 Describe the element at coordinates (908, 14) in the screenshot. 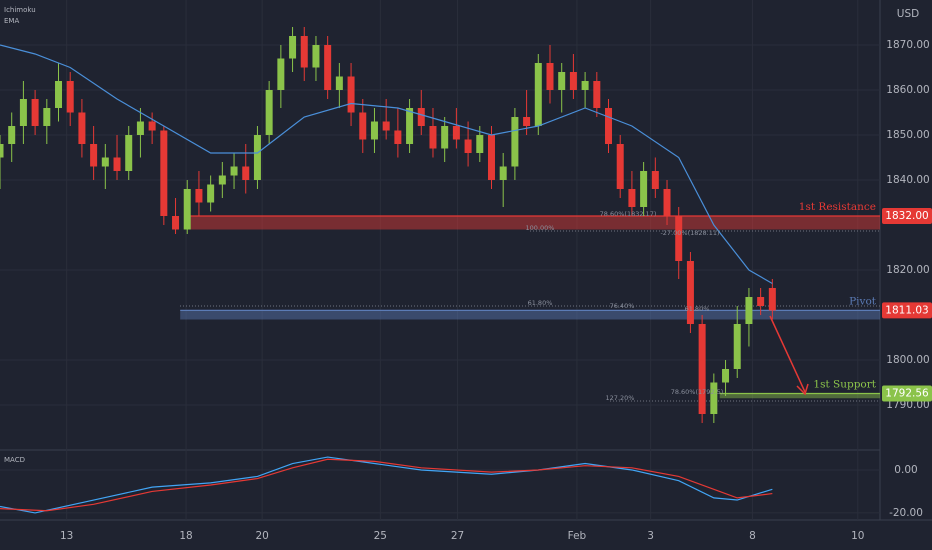

I see `currency-label: USD` at that location.